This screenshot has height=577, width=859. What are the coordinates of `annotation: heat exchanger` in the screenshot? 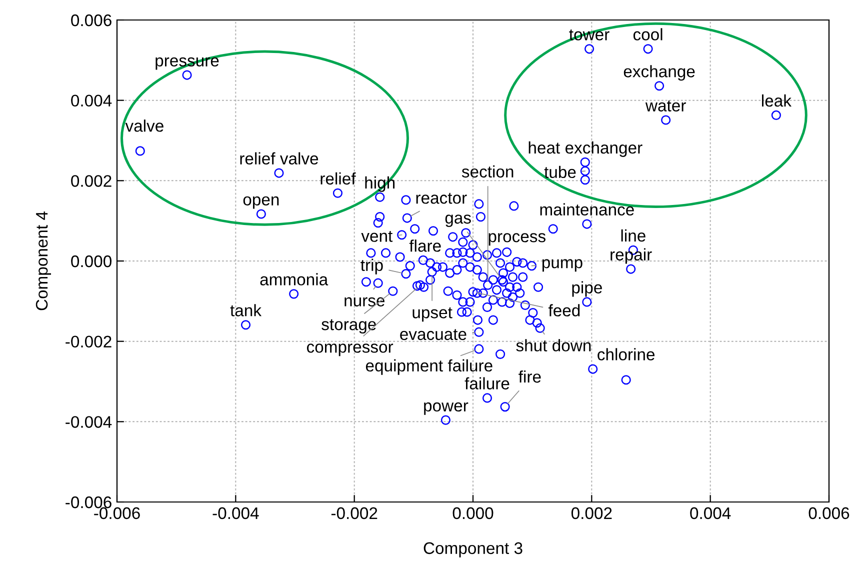 It's located at (585, 149).